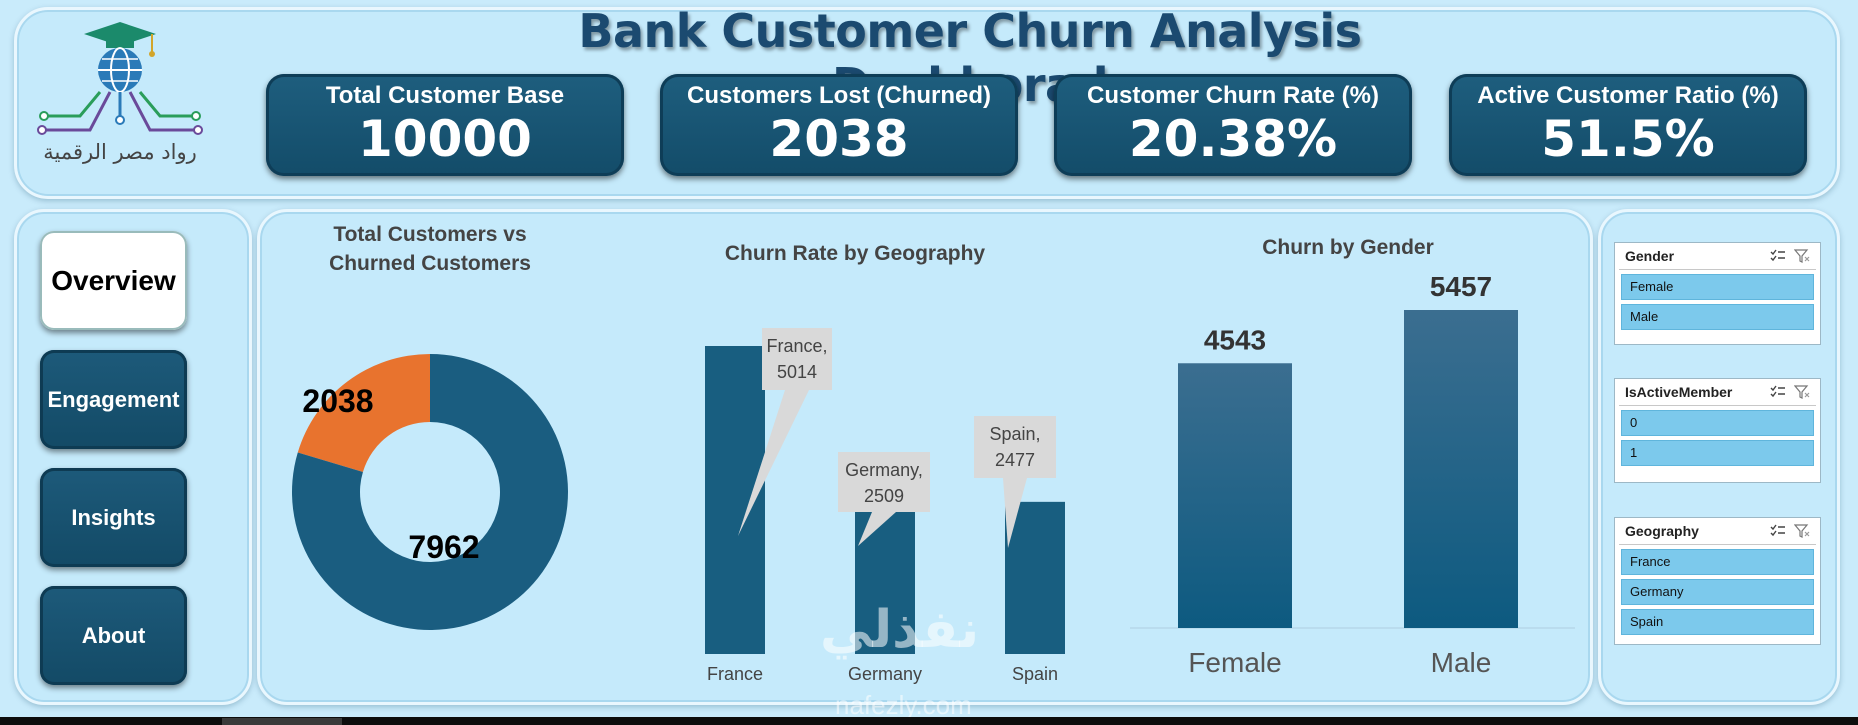  What do you see at coordinates (838, 95) in the screenshot?
I see `kpi-label: Customers Lost (Churned)` at bounding box center [838, 95].